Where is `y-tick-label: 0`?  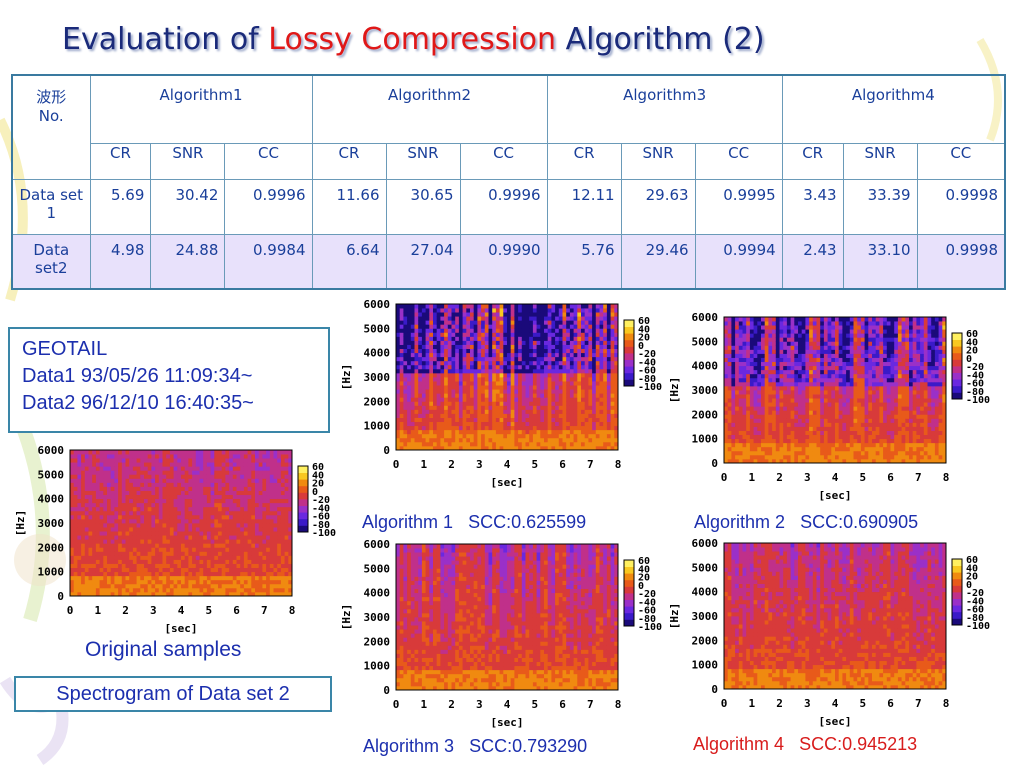
y-tick-label: 0 is located at coordinates (714, 463).